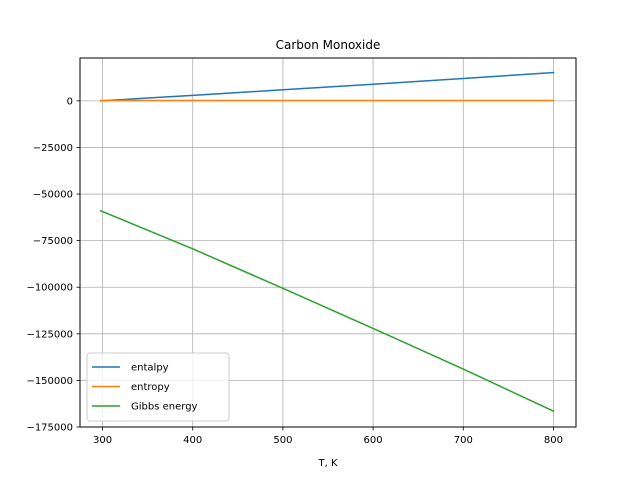 The height and width of the screenshot is (480, 640). What do you see at coordinates (49, 334) in the screenshot?
I see `y-tick-label: −125000` at bounding box center [49, 334].